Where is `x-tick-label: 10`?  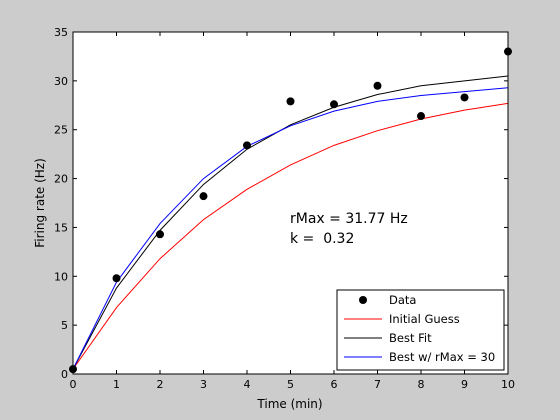 x-tick-label: 10 is located at coordinates (508, 384).